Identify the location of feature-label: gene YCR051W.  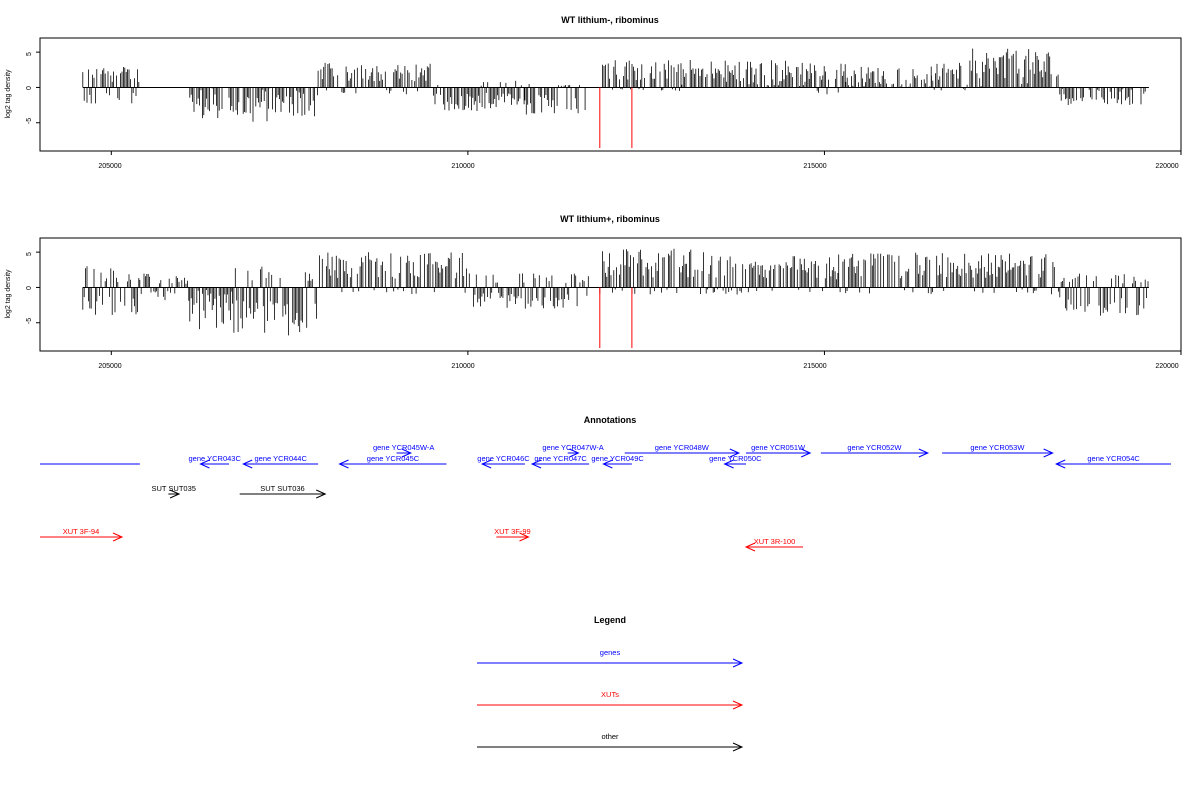
(778, 447).